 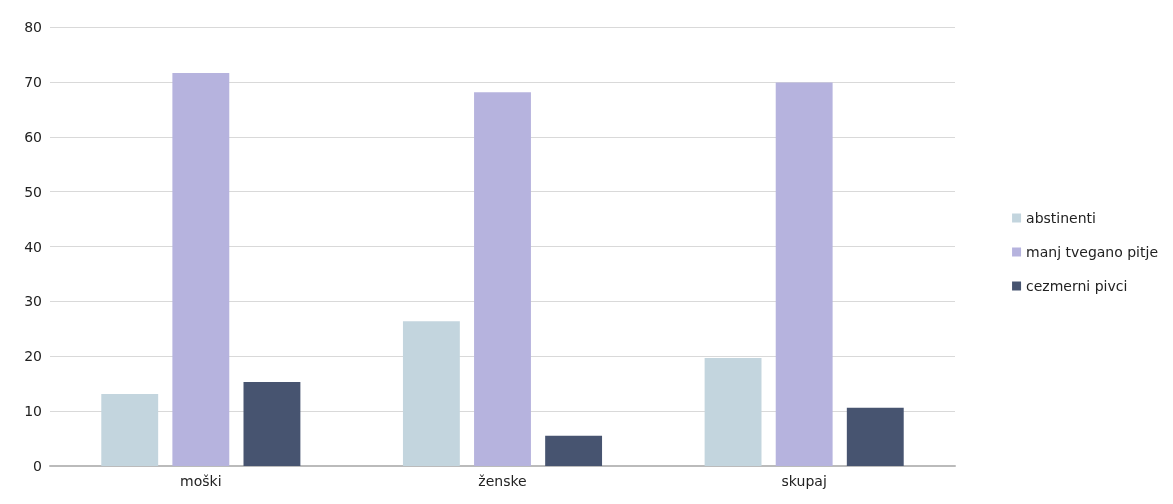 What do you see at coordinates (33, 411) in the screenshot?
I see `y-tick-label: 10` at bounding box center [33, 411].